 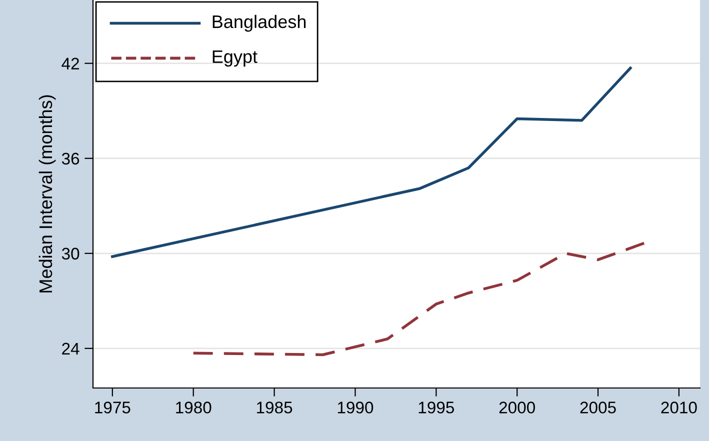 What do you see at coordinates (47, 193) in the screenshot?
I see `y-axis-title: Median Interval (months)` at bounding box center [47, 193].